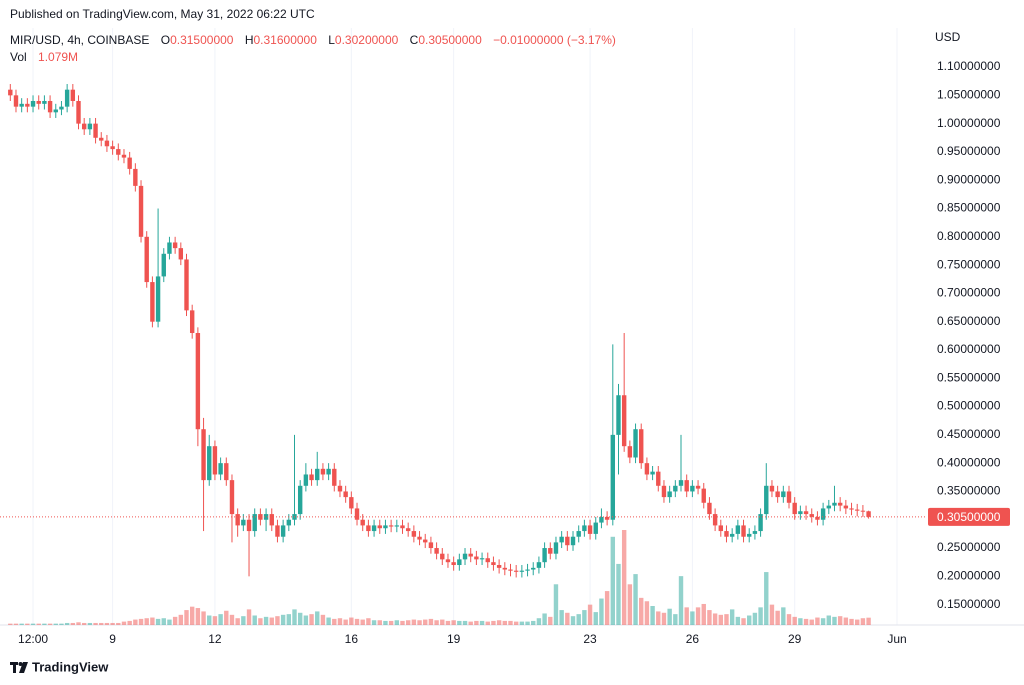 This screenshot has height=685, width=1024. Describe the element at coordinates (969, 151) in the screenshot. I see `y-tick-label: 0.95000000` at that location.